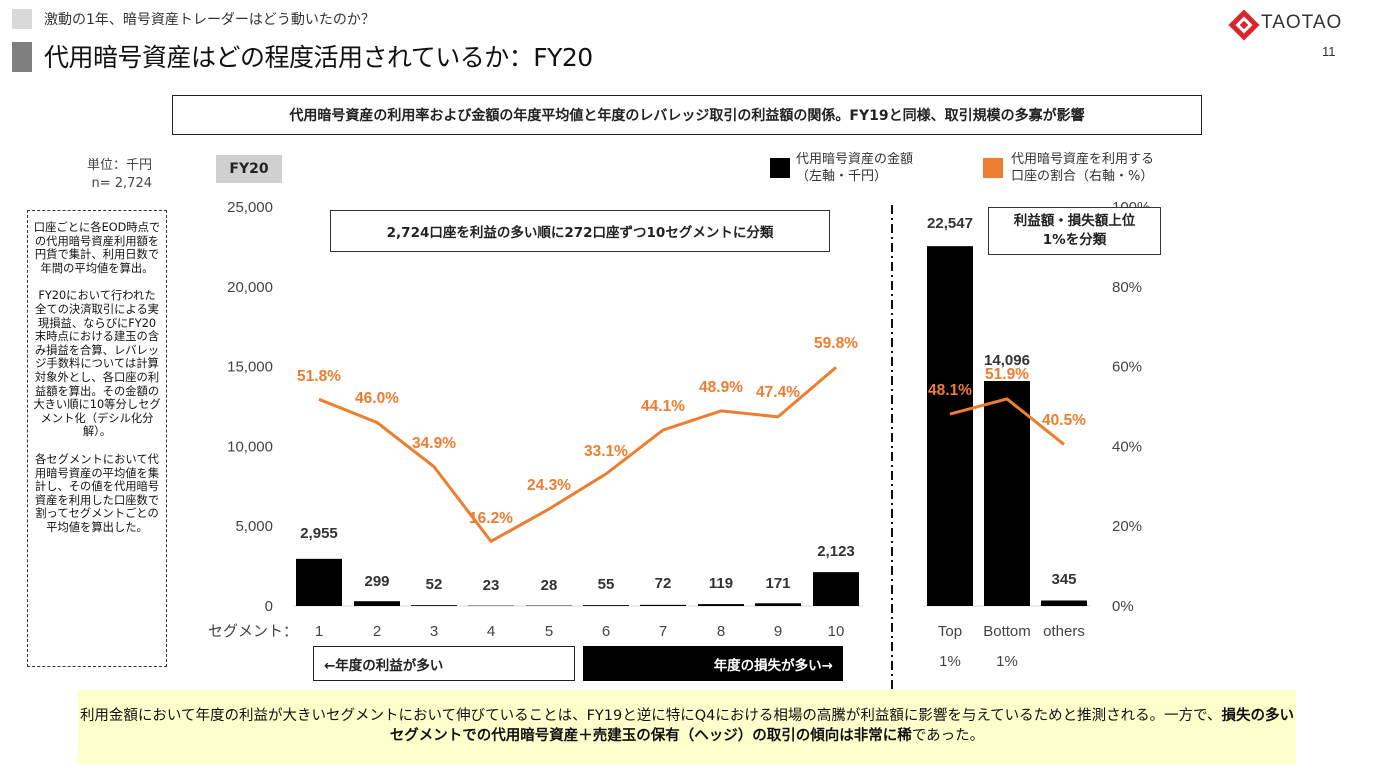 This screenshot has width=1379, height=777. I want to click on page-number: 11, so click(1329, 51).